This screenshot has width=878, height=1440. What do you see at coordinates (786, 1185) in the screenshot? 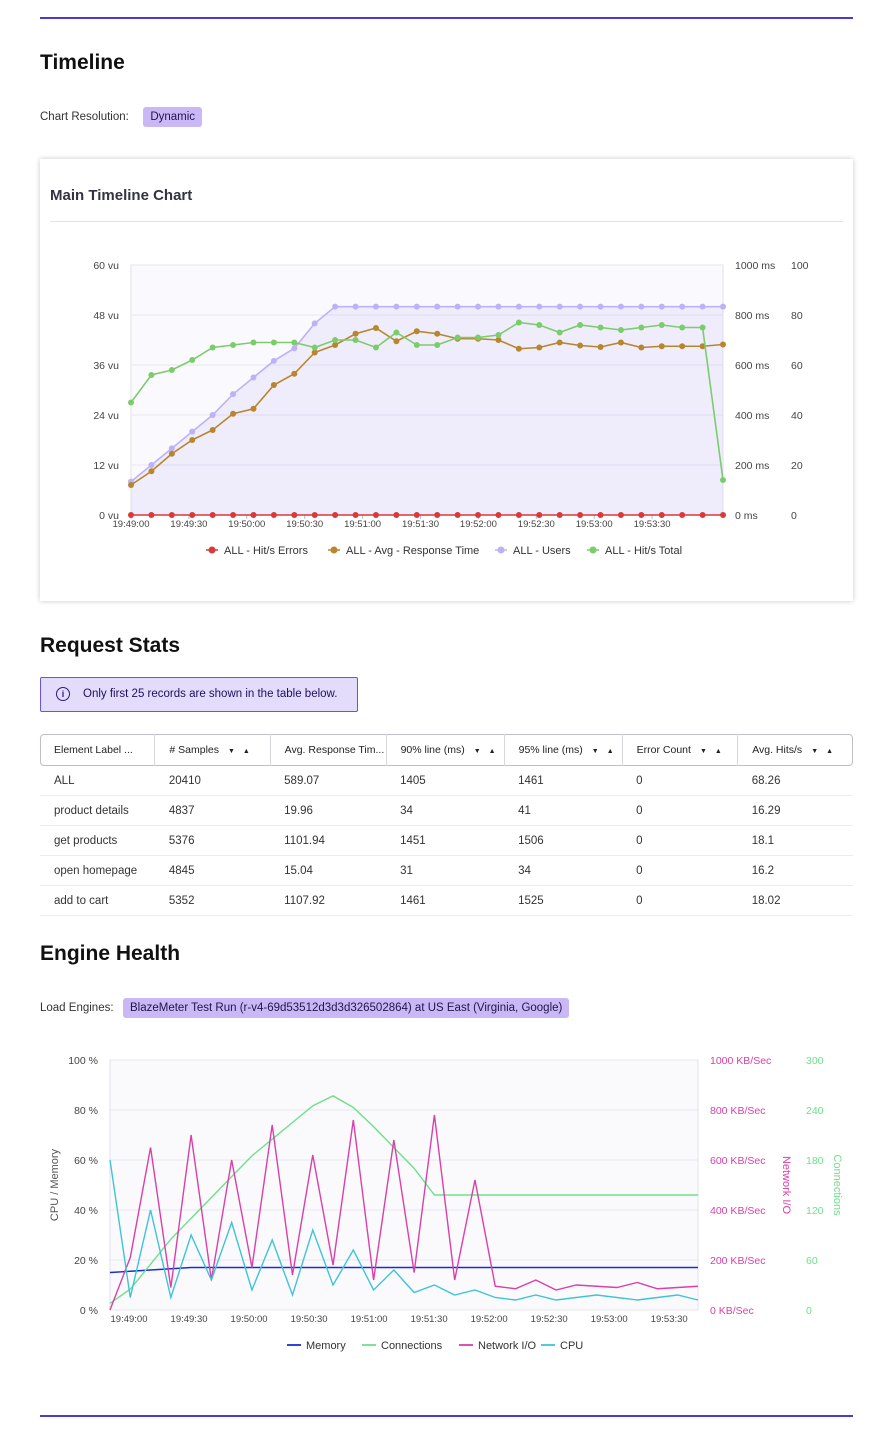
I see `y-axis-label-network: Network I/O` at bounding box center [786, 1185].